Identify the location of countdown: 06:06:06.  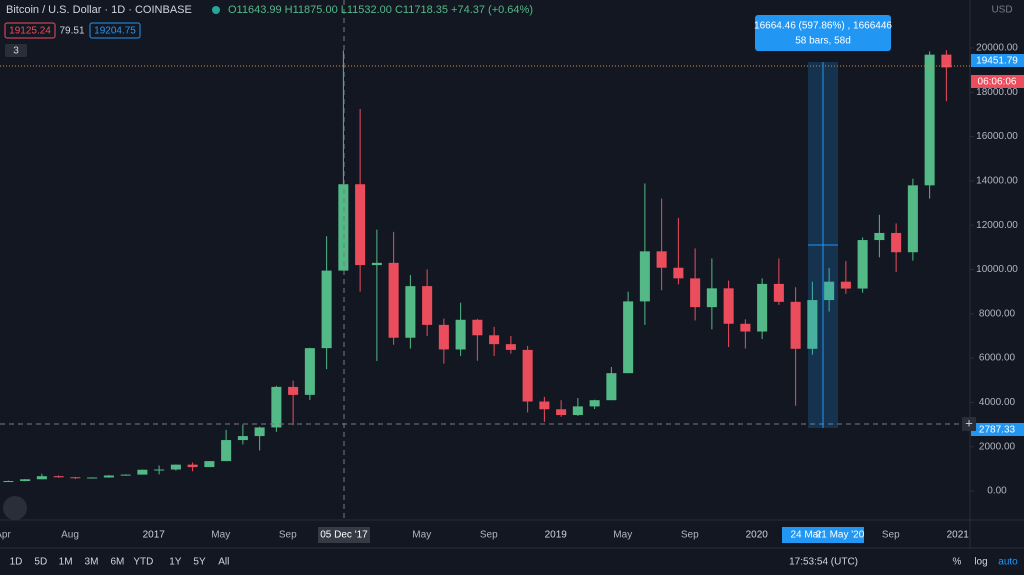
(997, 82).